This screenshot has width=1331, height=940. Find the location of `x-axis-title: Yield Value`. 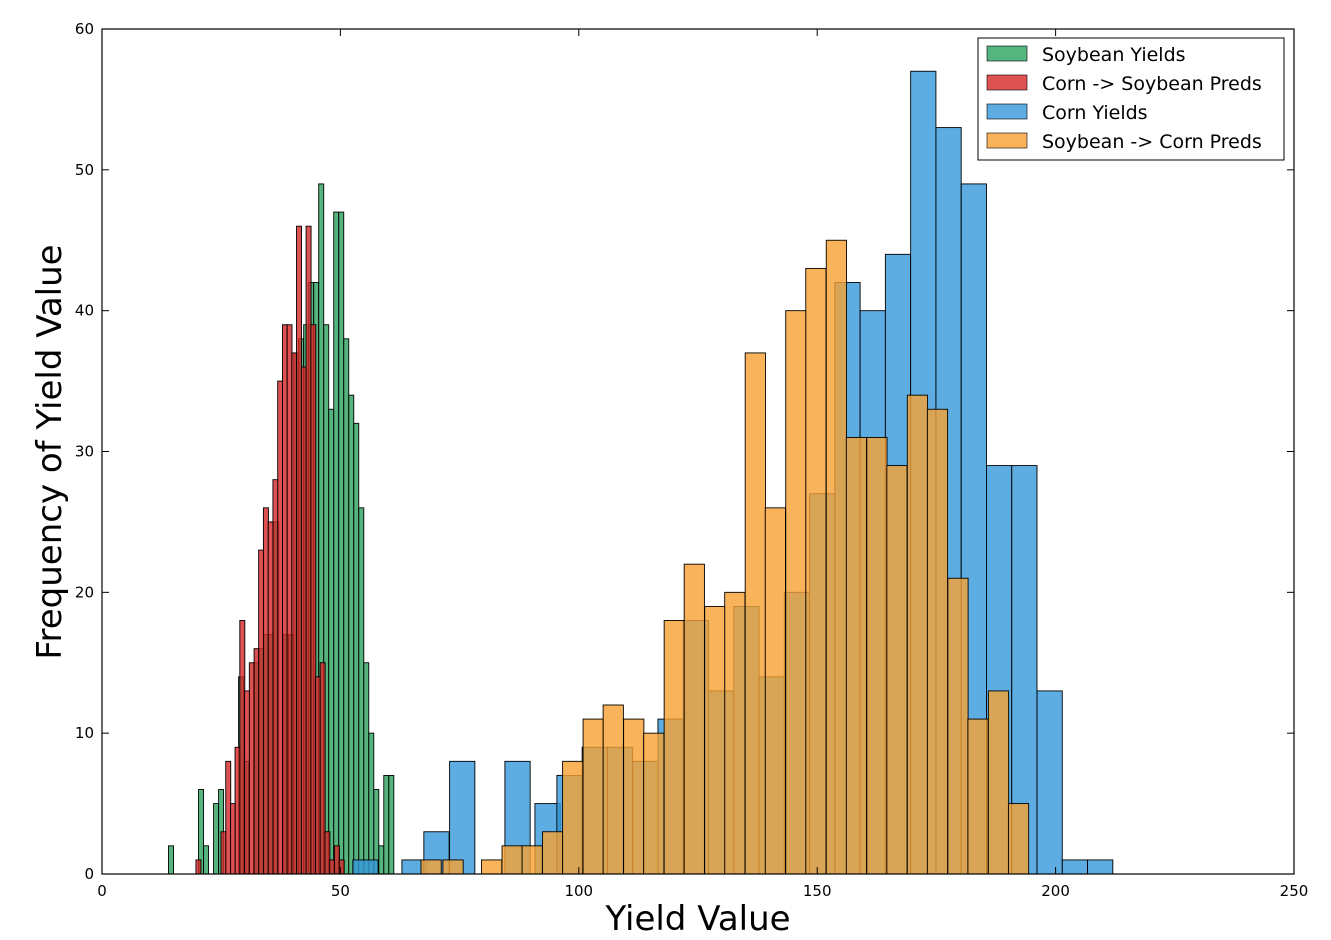

x-axis-title: Yield Value is located at coordinates (697, 919).